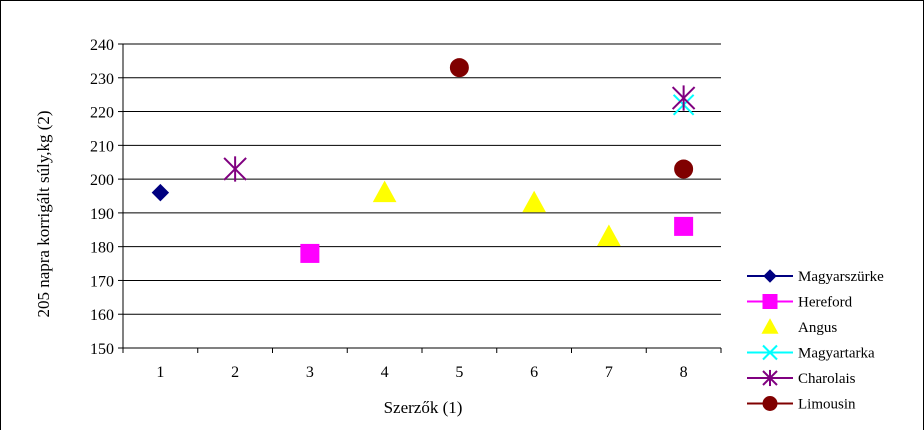 Image resolution: width=924 pixels, height=430 pixels. What do you see at coordinates (310, 372) in the screenshot?
I see `x-tick-label: 3` at bounding box center [310, 372].